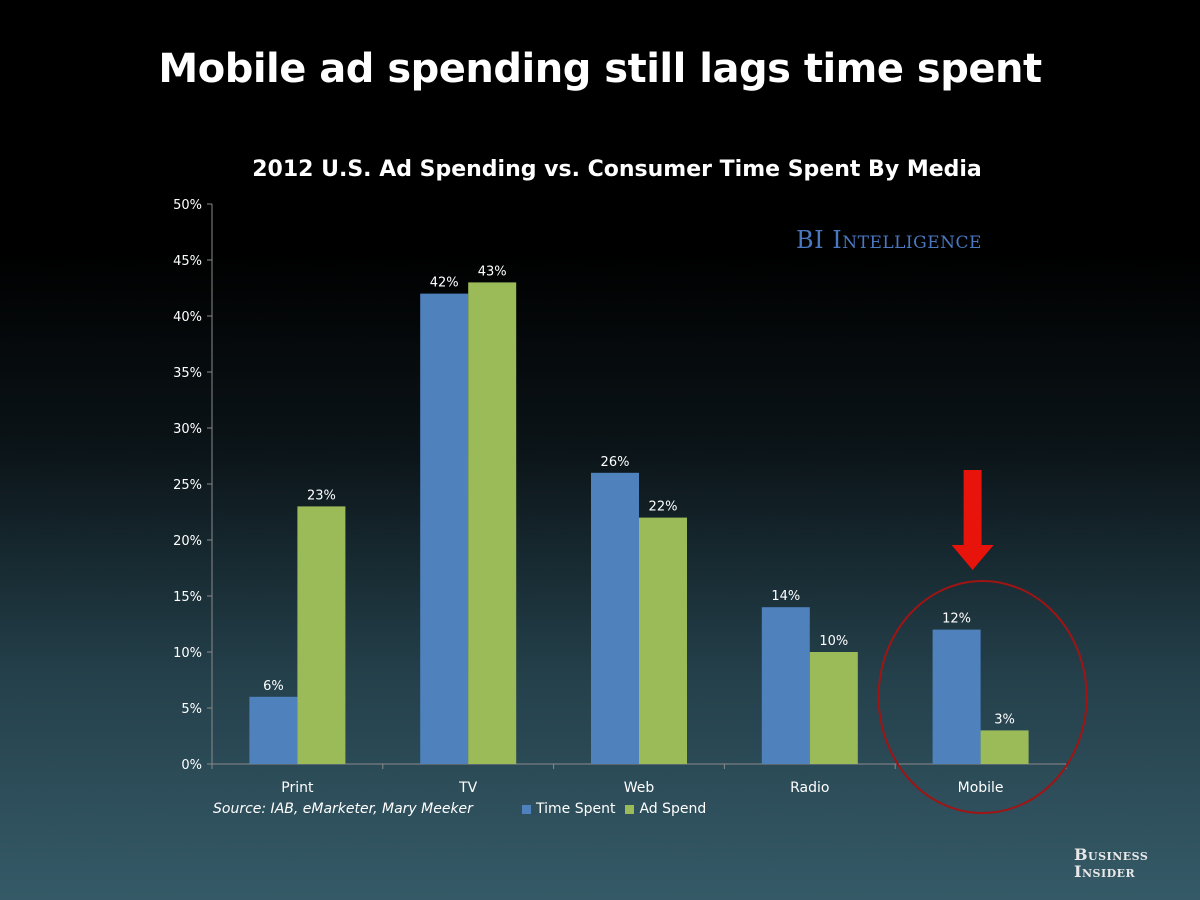 The width and height of the screenshot is (1200, 900). What do you see at coordinates (444, 283) in the screenshot?
I see `data-label: 42%` at bounding box center [444, 283].